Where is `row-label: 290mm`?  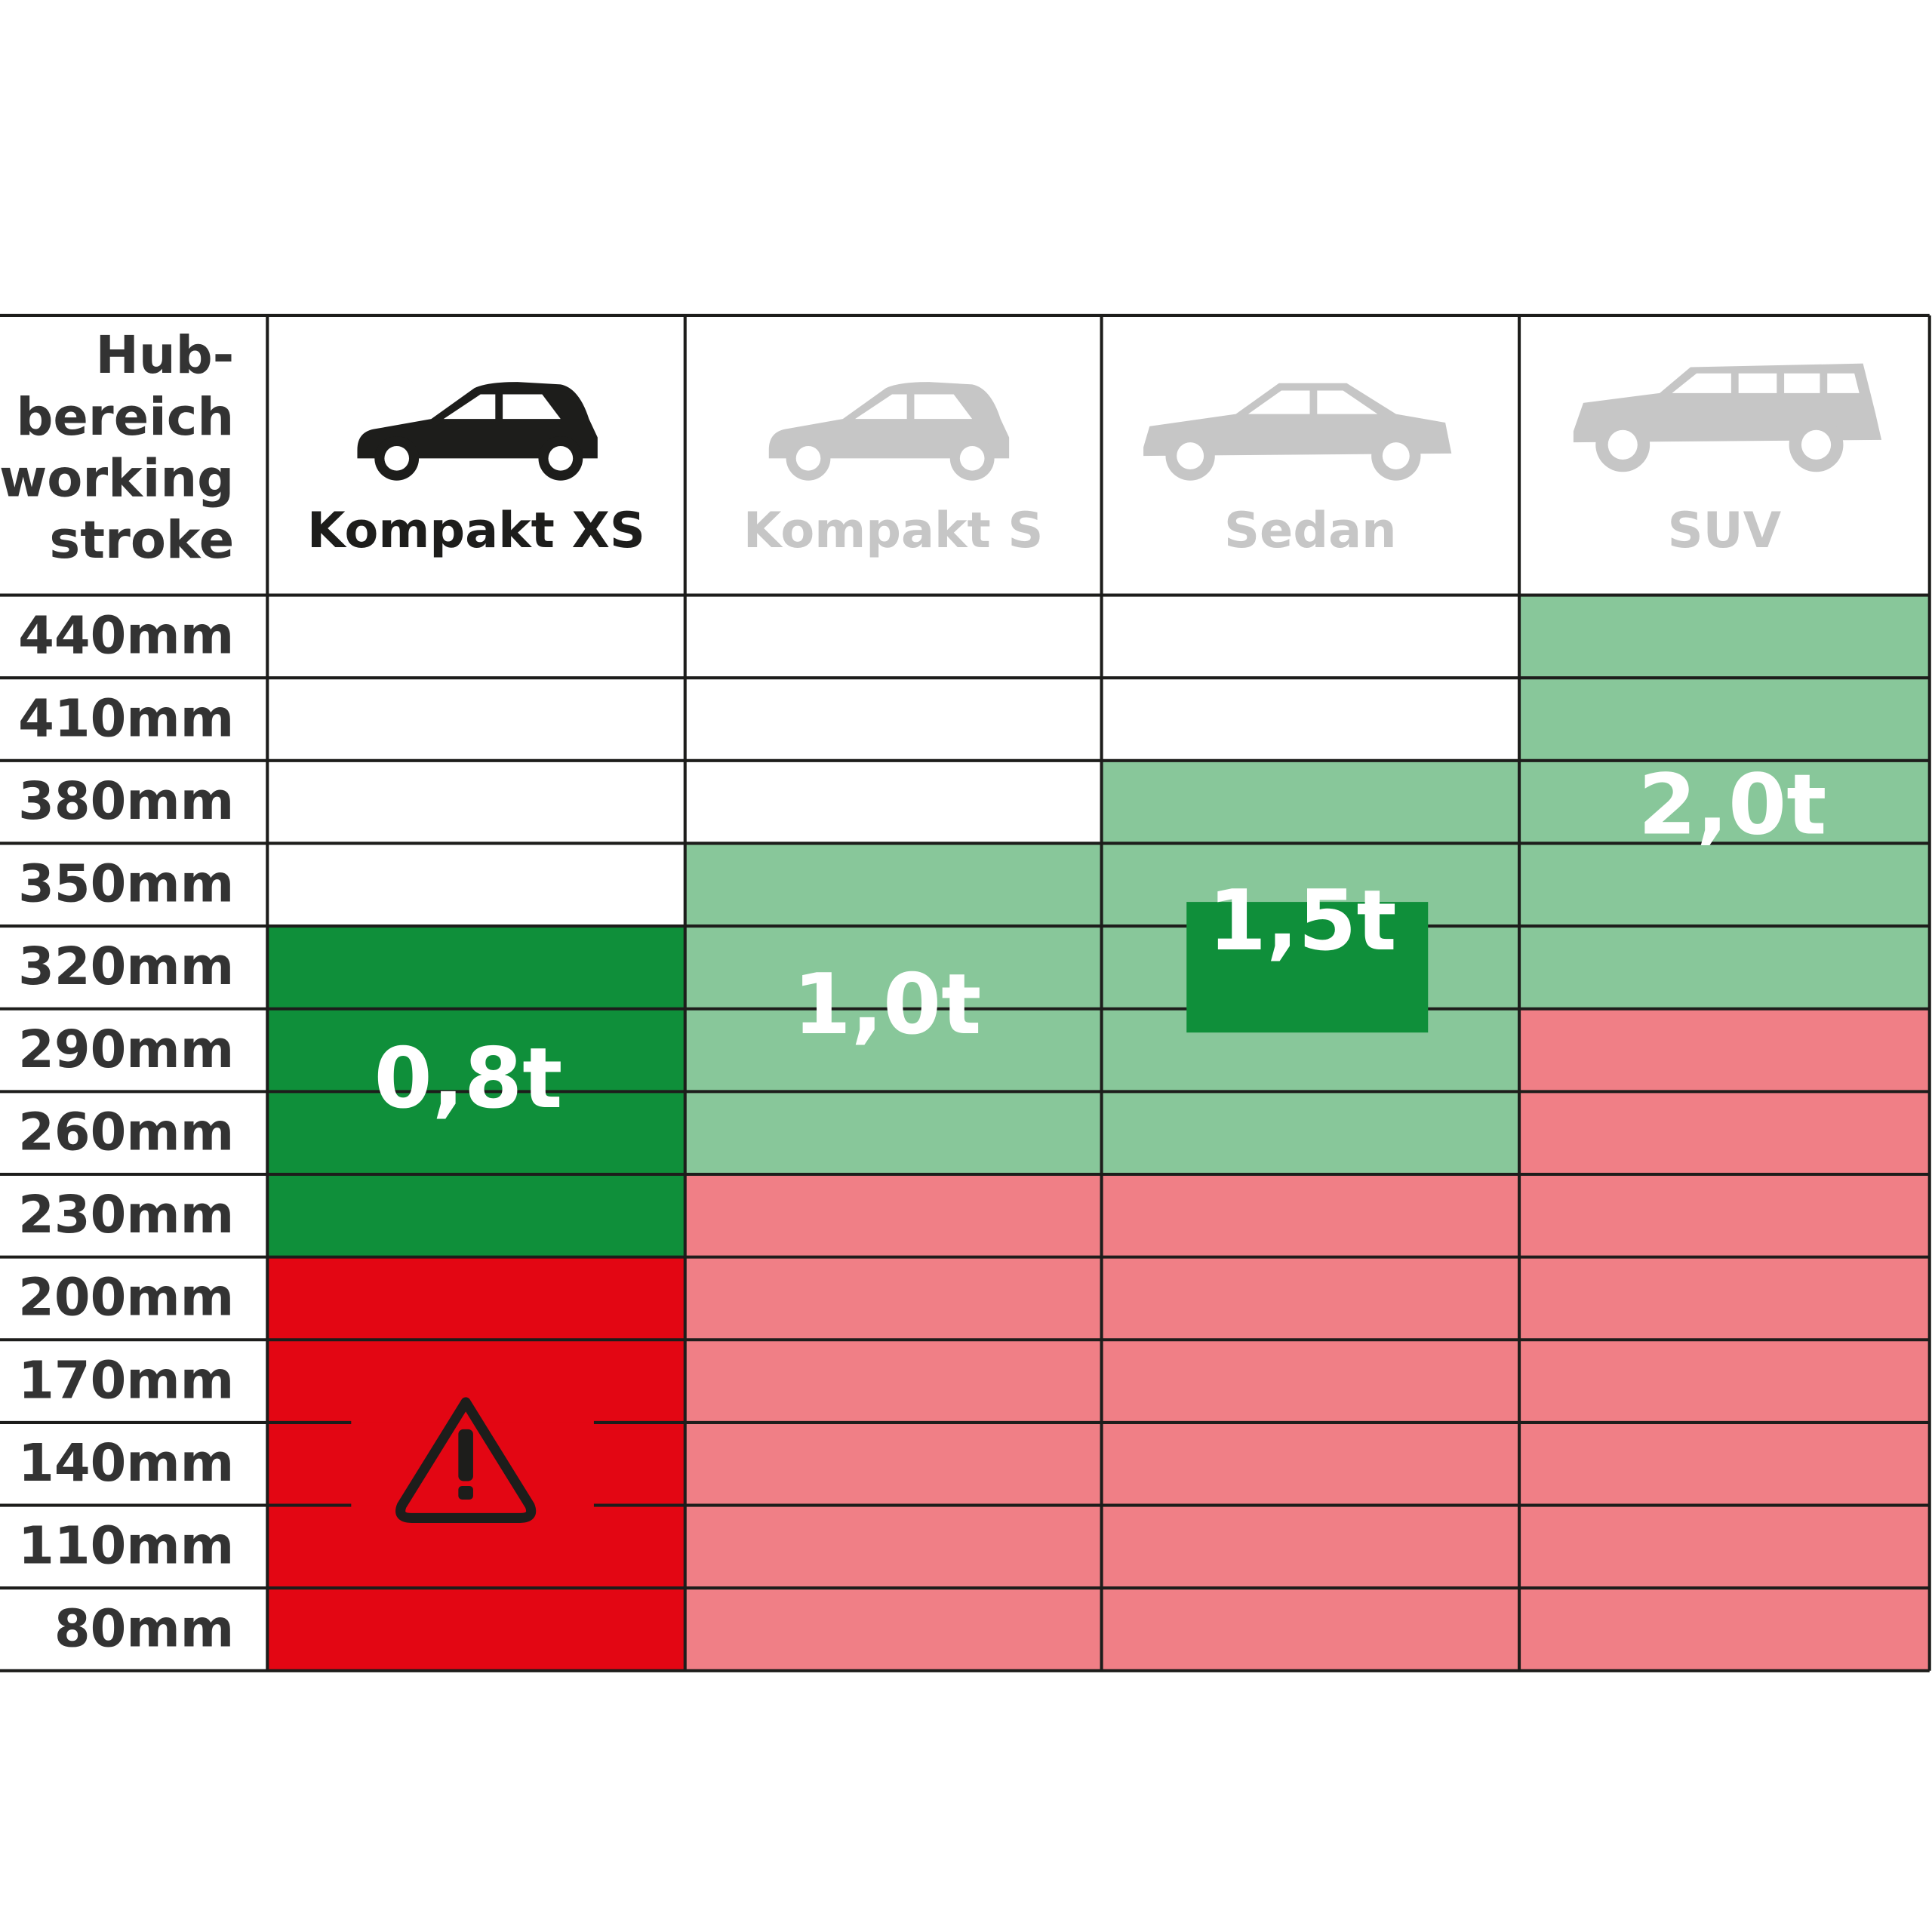 row-label: 290mm is located at coordinates (126, 1050).